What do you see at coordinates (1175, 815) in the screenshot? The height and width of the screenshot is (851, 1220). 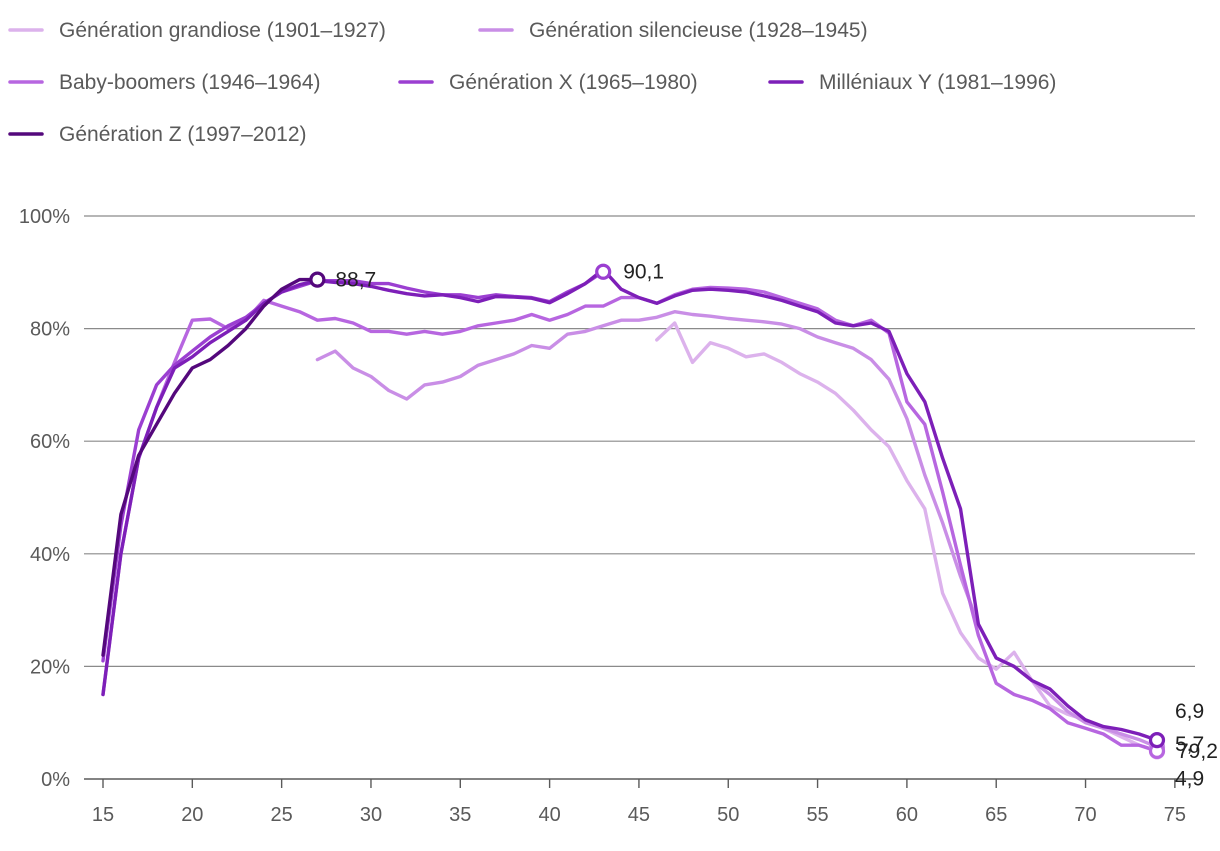 I see `x-tick-label: 75` at bounding box center [1175, 815].